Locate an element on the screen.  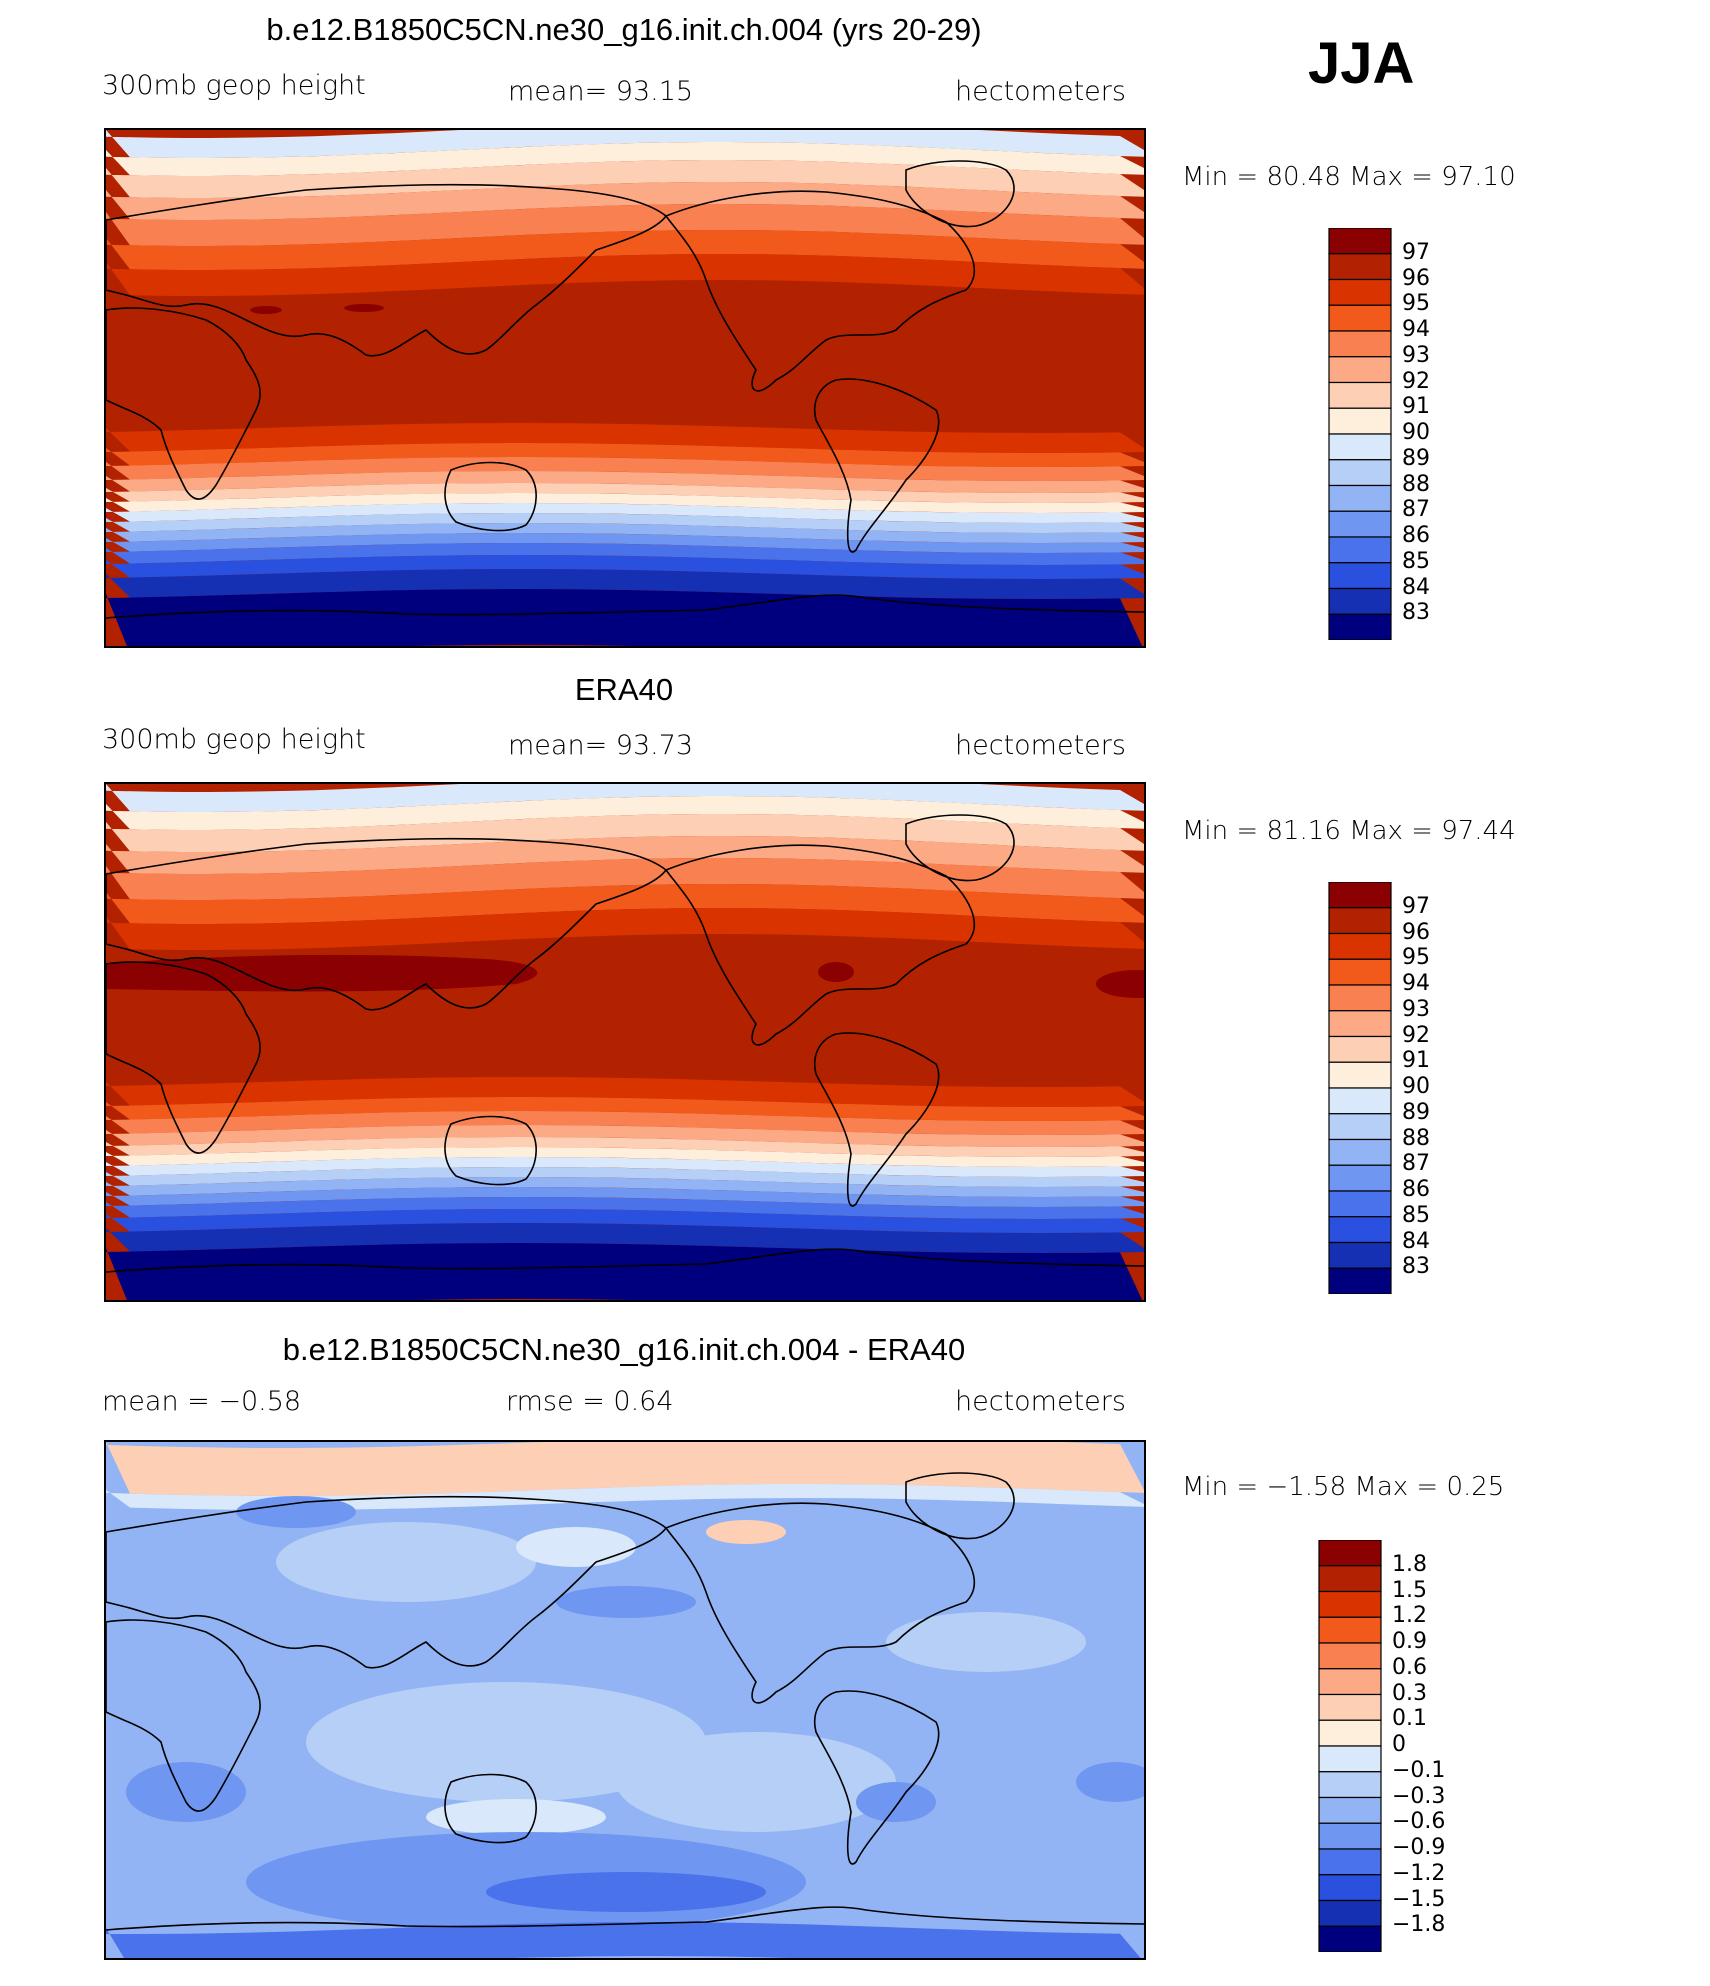
colorbar-level-label: 88 is located at coordinates (1416, 1138).